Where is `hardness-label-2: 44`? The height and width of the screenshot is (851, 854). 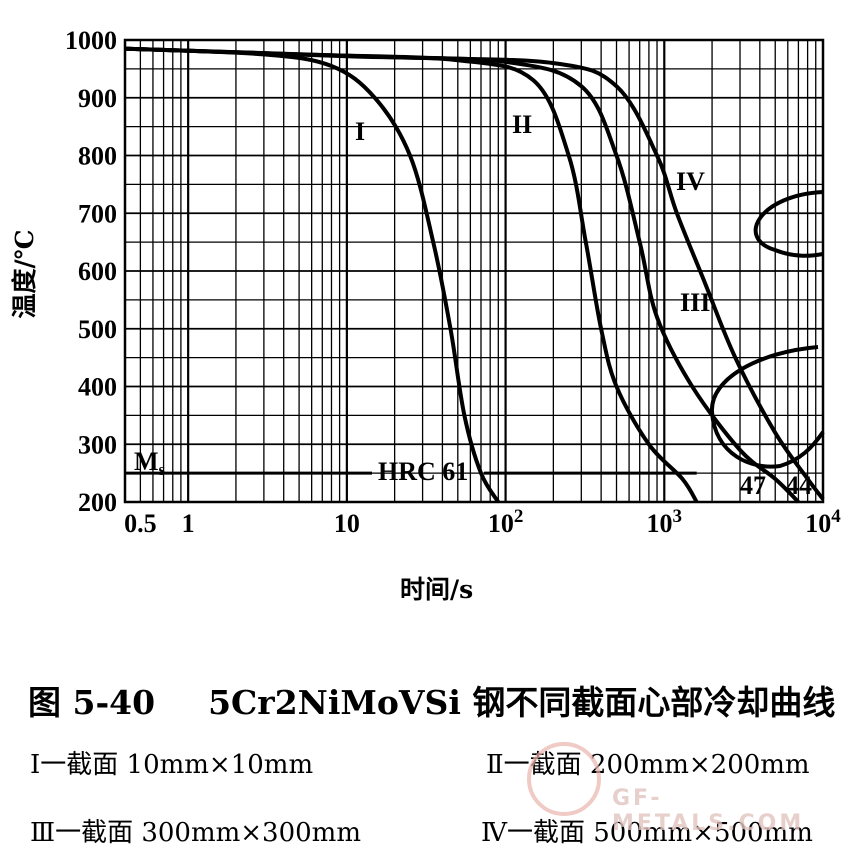 hardness-label-2: 44 is located at coordinates (799, 485).